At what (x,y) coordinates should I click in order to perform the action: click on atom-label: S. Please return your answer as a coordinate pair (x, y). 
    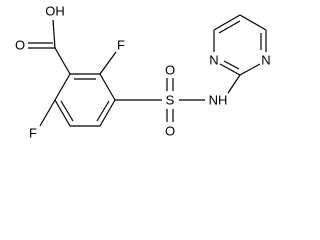
    Looking at the image, I should click on (170, 100).